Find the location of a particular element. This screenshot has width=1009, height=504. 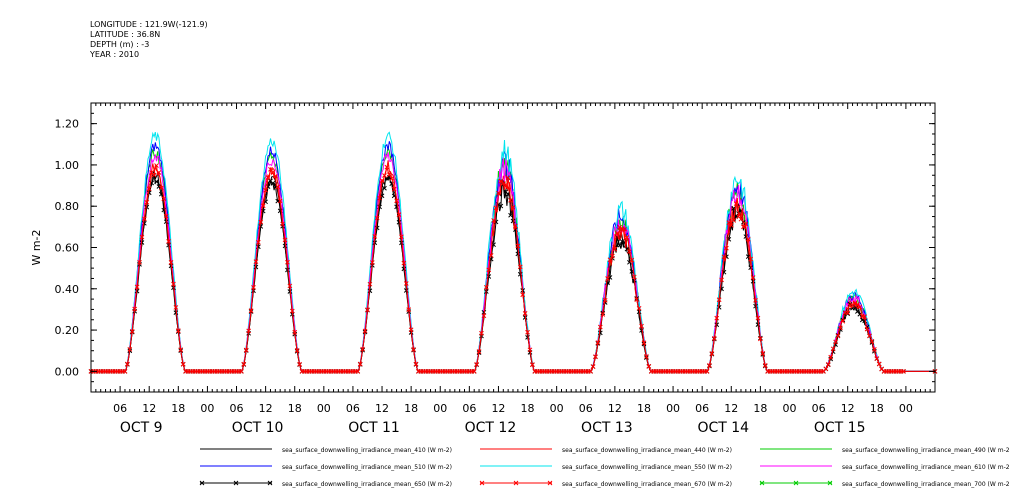

x-hour-label: 06 is located at coordinates (702, 408).